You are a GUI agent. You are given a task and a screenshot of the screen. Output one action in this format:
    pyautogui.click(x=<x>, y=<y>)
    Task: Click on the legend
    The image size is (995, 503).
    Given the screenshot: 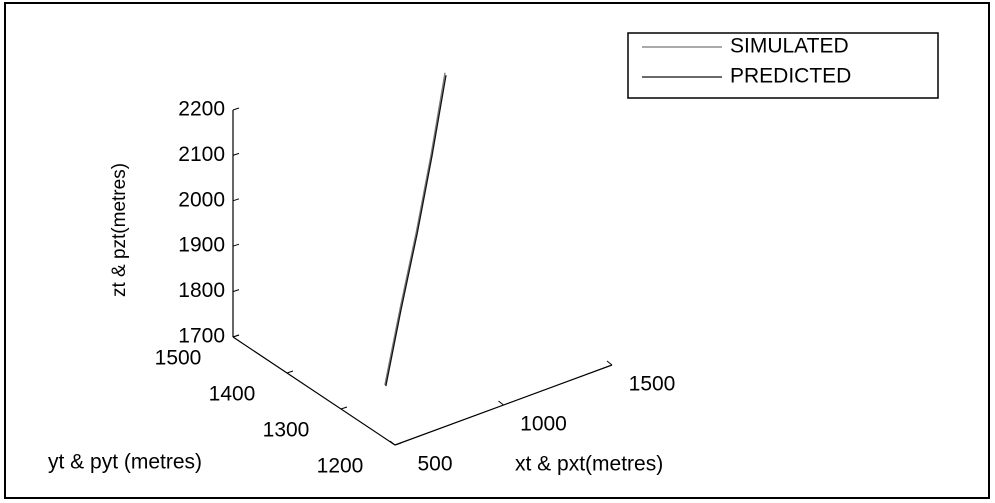 What is the action you would take?
    pyautogui.click(x=783, y=65)
    